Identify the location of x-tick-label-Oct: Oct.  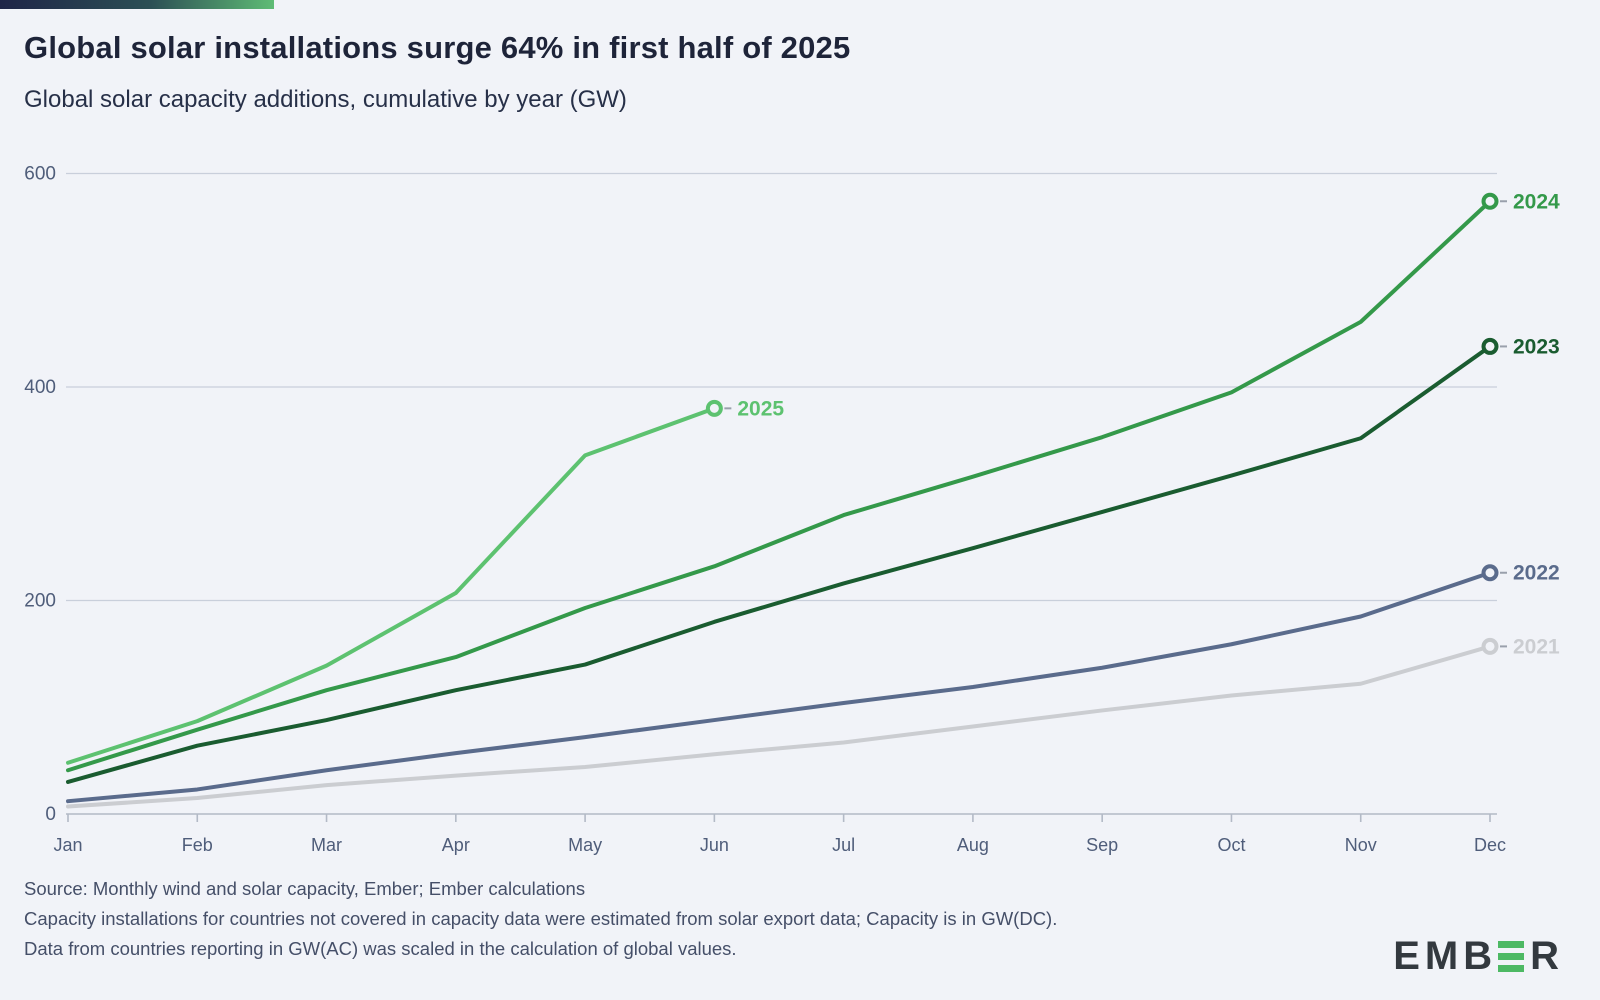
(1231, 845).